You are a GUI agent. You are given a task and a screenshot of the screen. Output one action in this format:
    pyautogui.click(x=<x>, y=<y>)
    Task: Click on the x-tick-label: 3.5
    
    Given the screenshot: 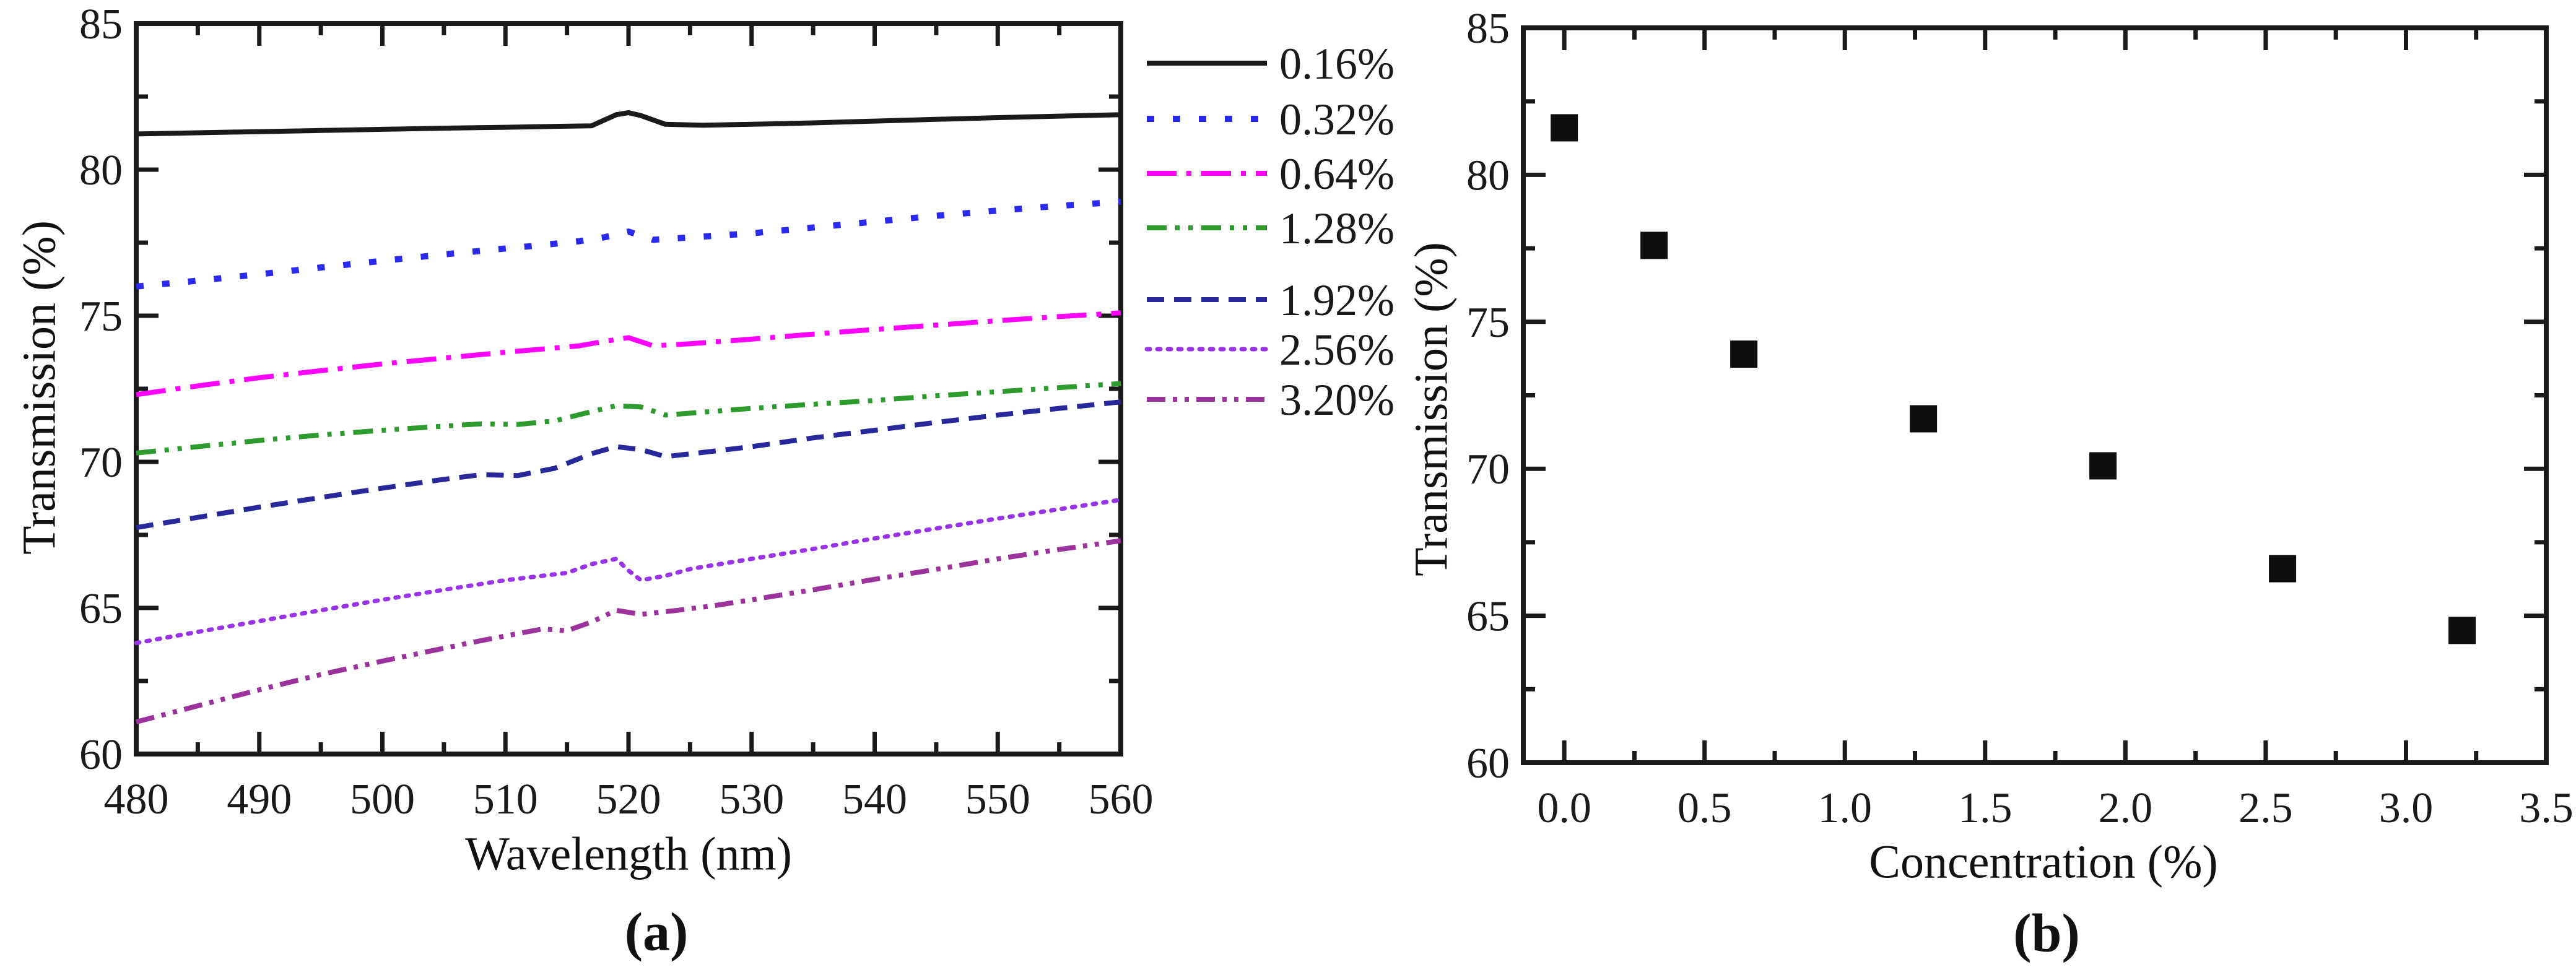 What is the action you would take?
    pyautogui.click(x=2546, y=808)
    